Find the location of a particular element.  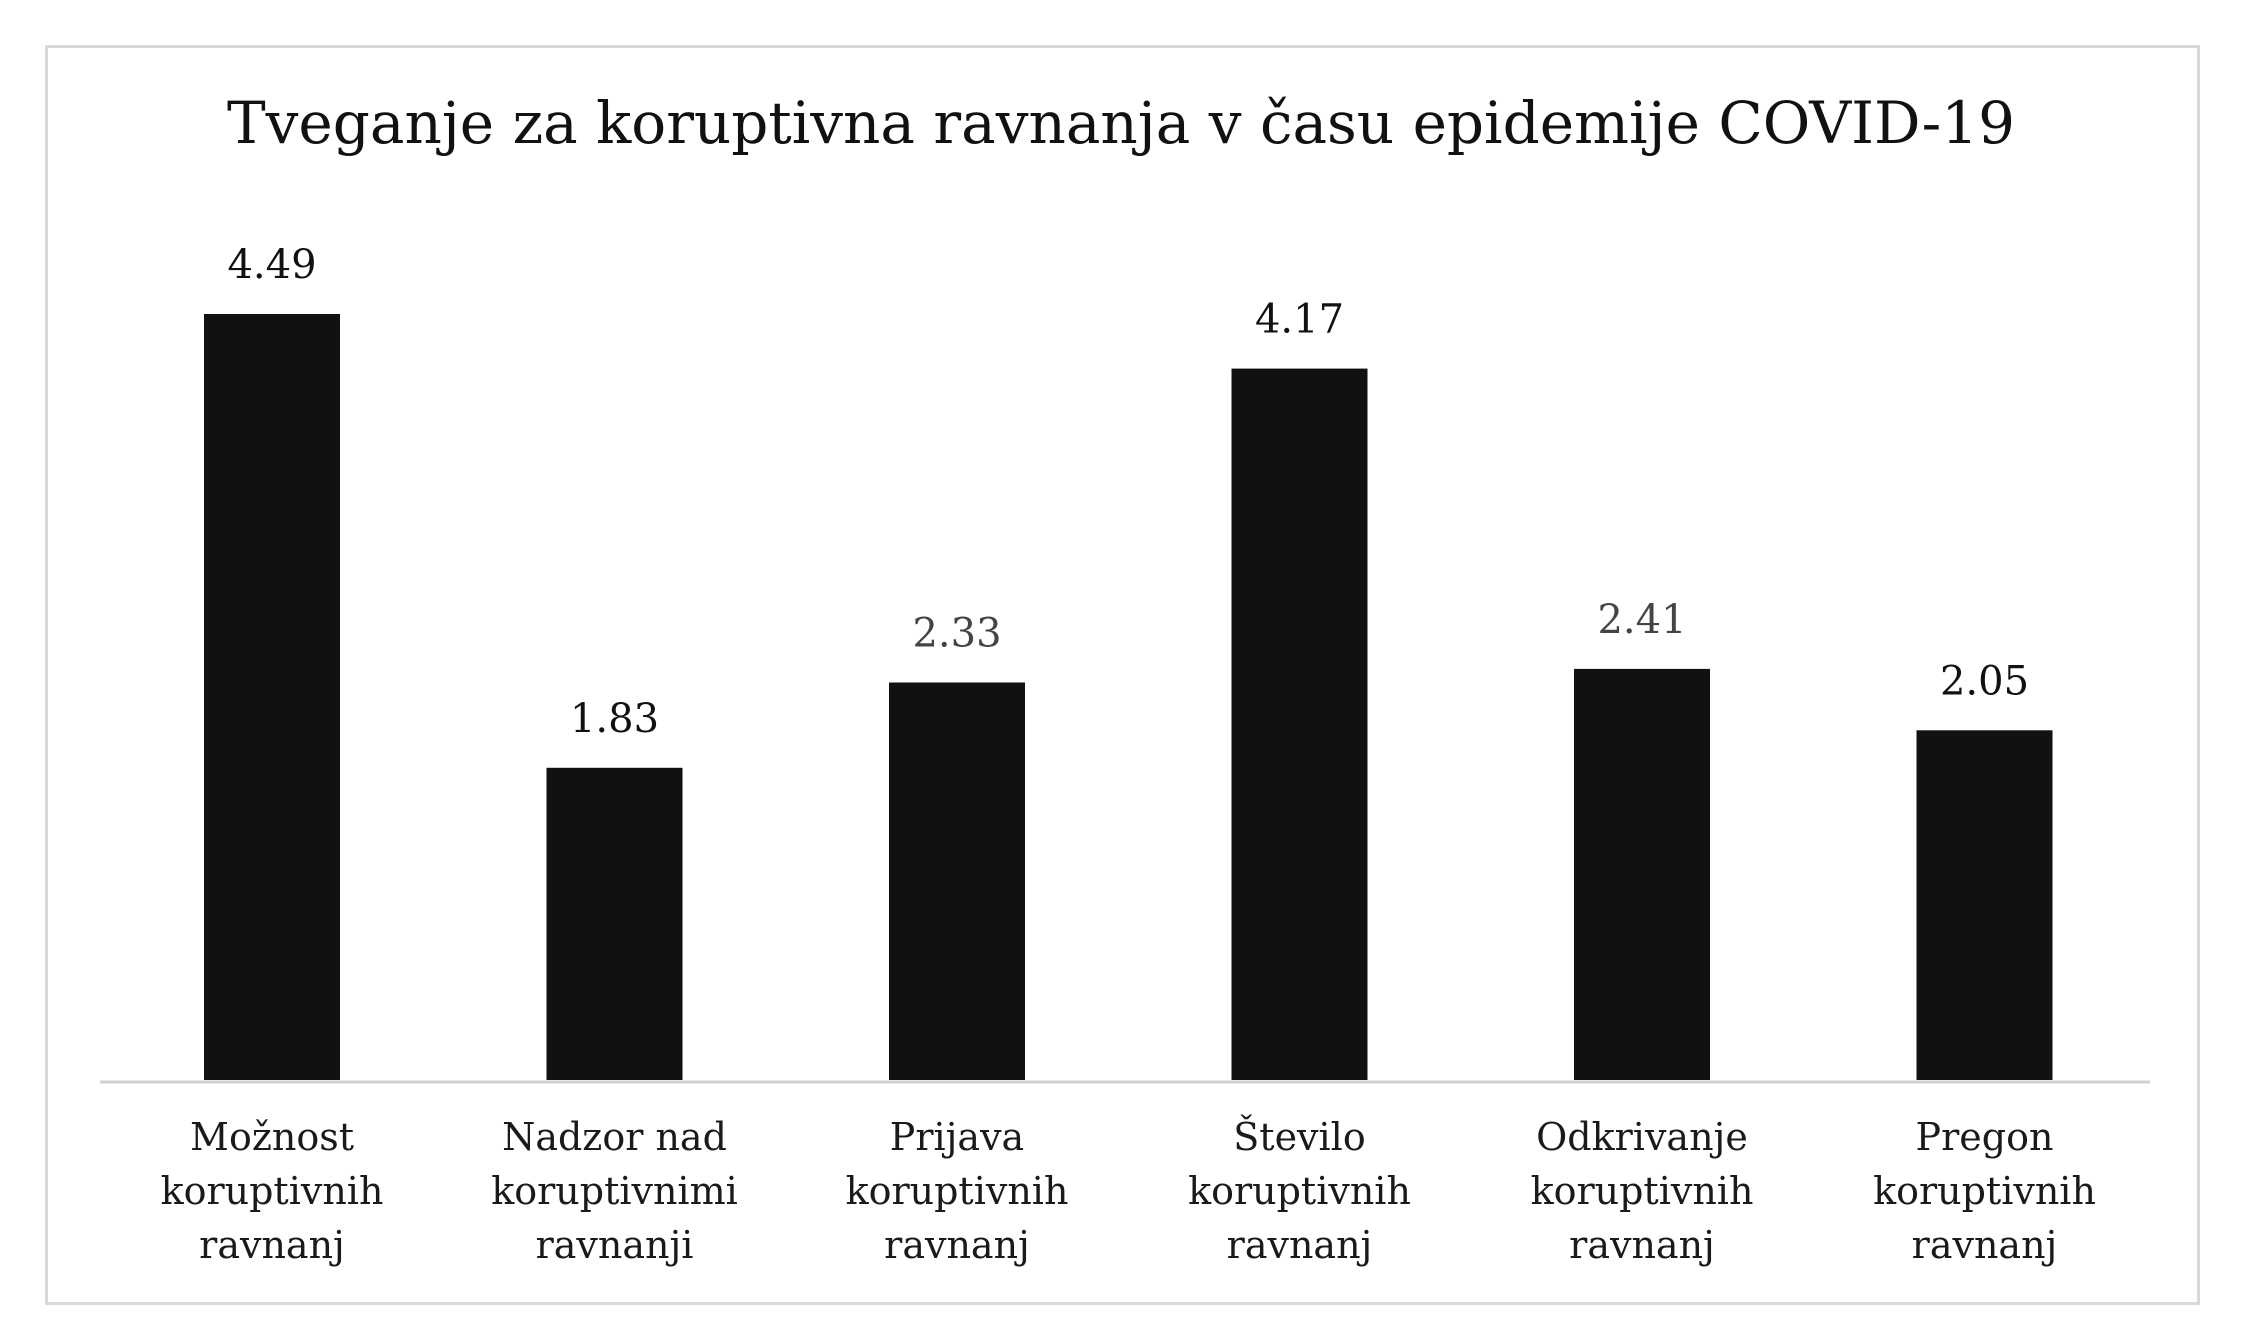

category-label-4: Število koruptivnih ravnanj is located at coordinates (1299, 1191).